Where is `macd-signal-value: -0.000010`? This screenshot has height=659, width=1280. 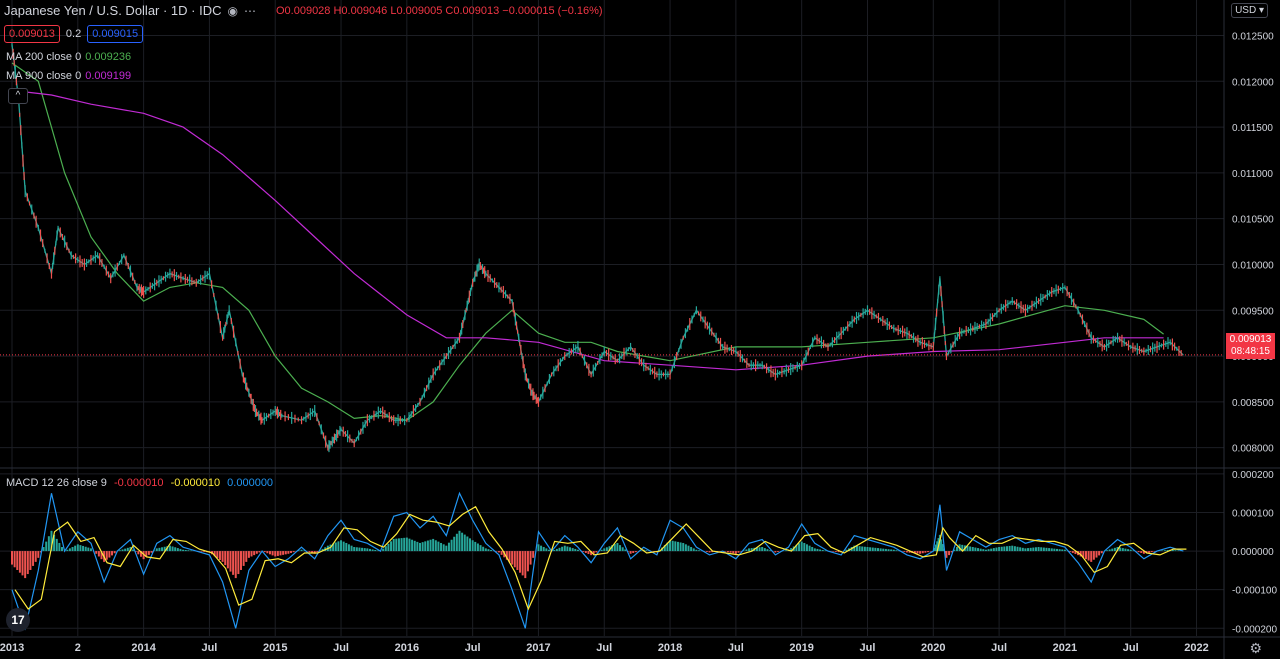 macd-signal-value: -0.000010 is located at coordinates (195, 483).